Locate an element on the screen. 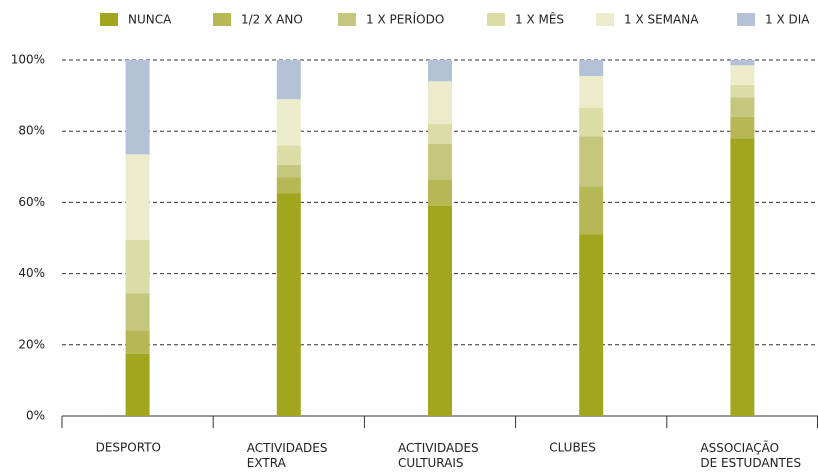  legend-label: 1 X MÊS is located at coordinates (539, 19).